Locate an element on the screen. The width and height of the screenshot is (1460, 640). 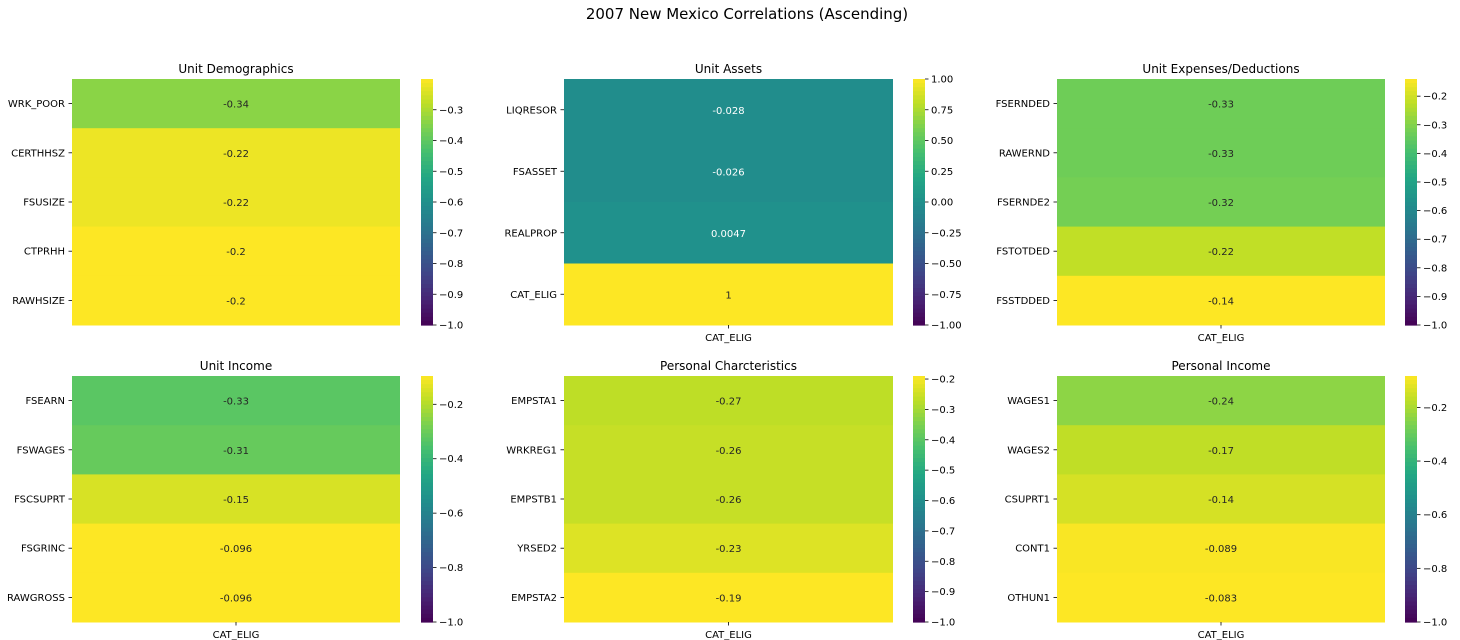
panel-title: Unit Assets is located at coordinates (728, 69).